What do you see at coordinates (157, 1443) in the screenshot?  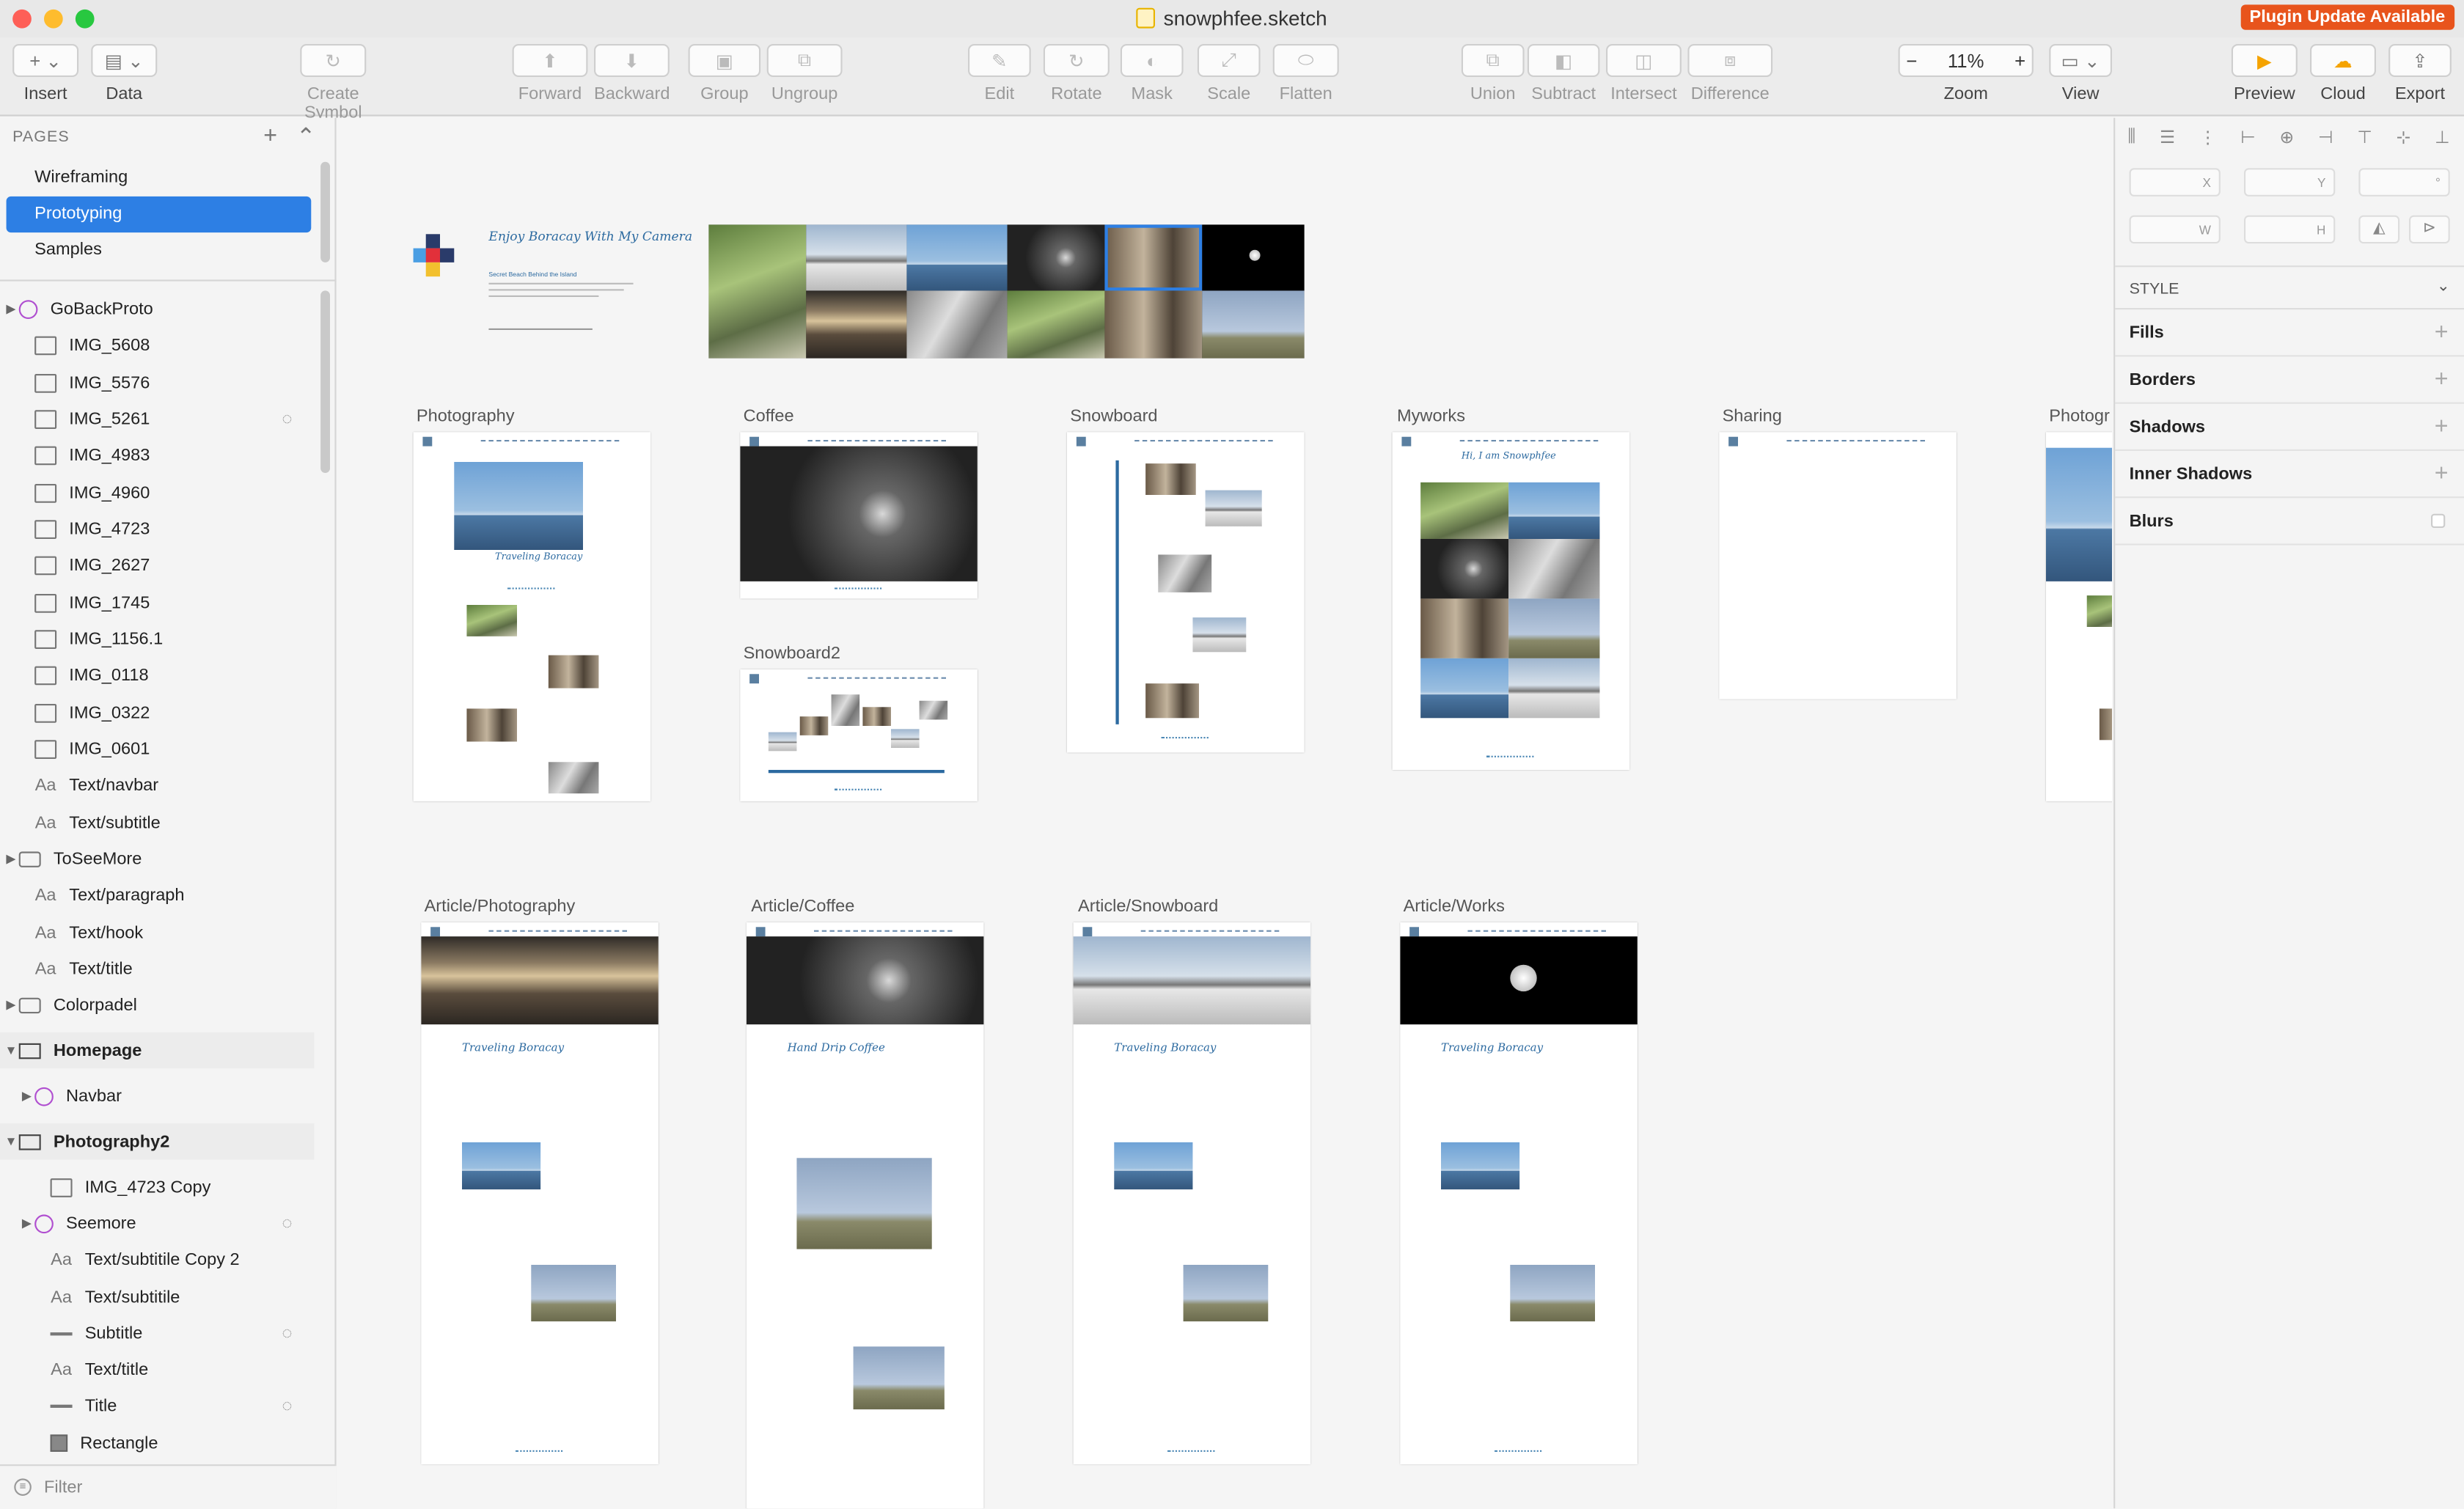 I see `layer-row: Rectangle` at bounding box center [157, 1443].